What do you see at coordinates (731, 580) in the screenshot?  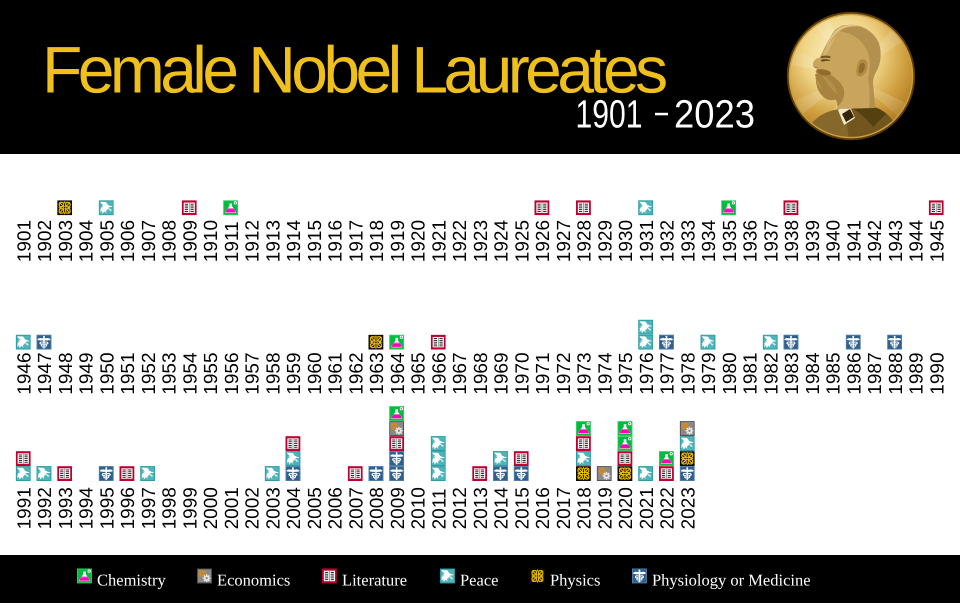 I see `svg-text: Physiology or Medicine` at bounding box center [731, 580].